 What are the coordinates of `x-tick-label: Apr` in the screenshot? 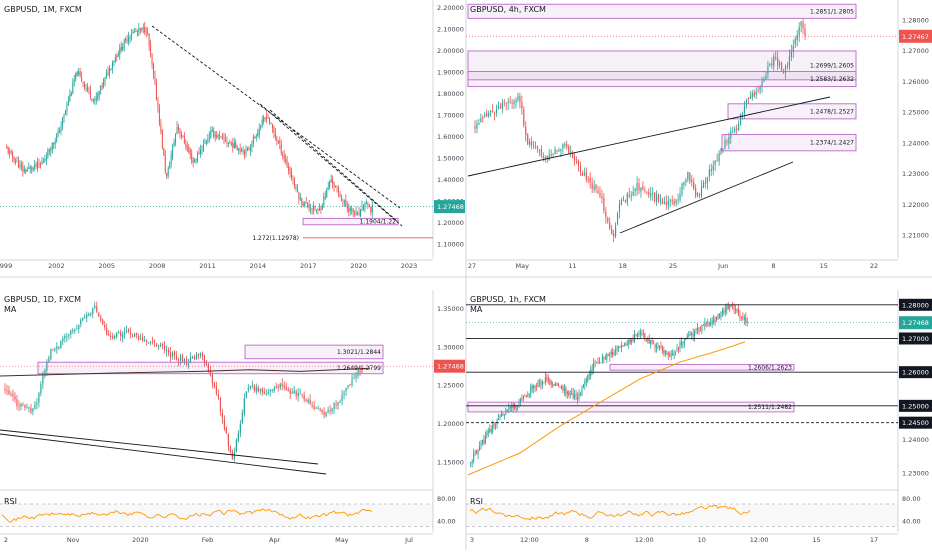 It's located at (275, 540).